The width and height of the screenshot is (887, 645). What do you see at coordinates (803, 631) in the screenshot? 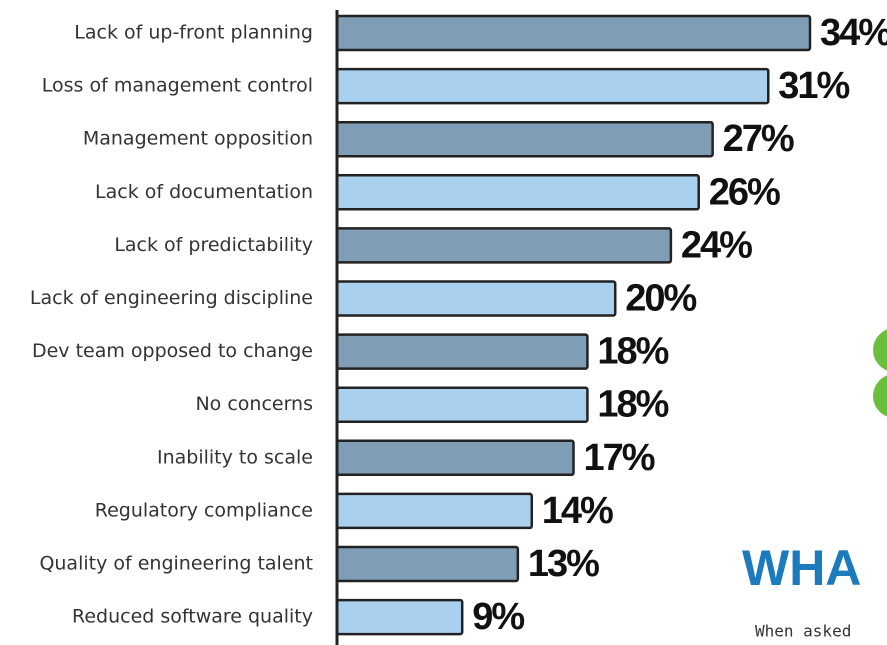
I see `annotation: When asked` at bounding box center [803, 631].